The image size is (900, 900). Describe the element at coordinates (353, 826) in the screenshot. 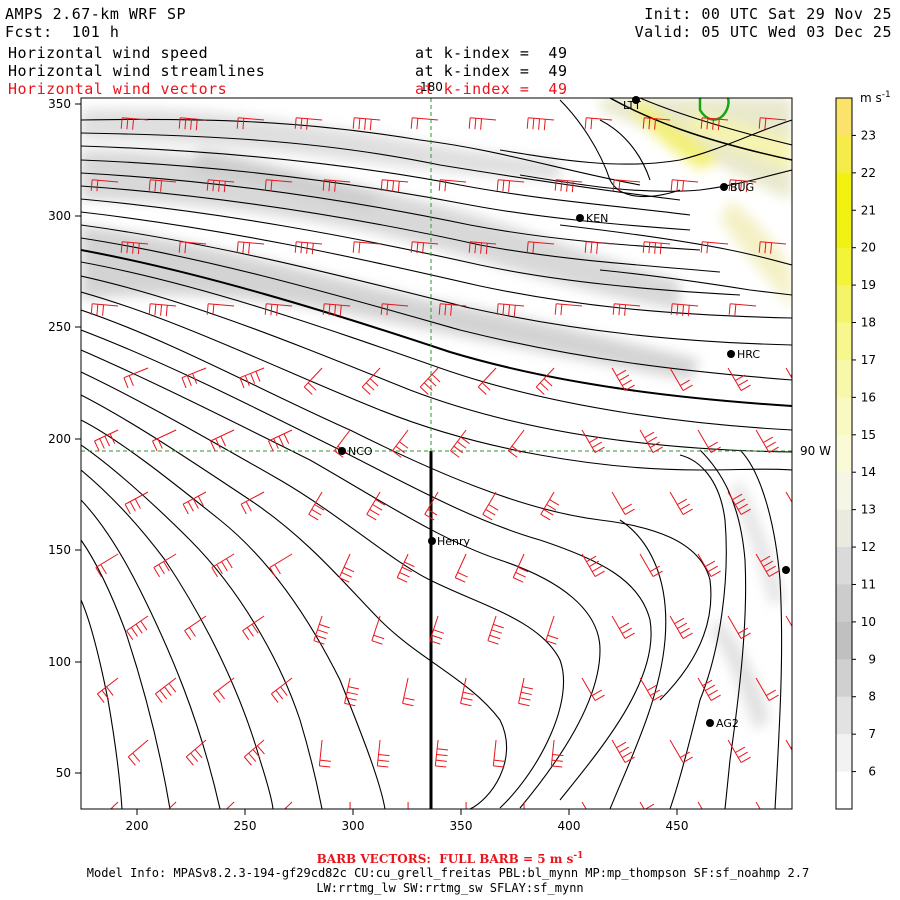

I see `x-tick-label: 300` at that location.